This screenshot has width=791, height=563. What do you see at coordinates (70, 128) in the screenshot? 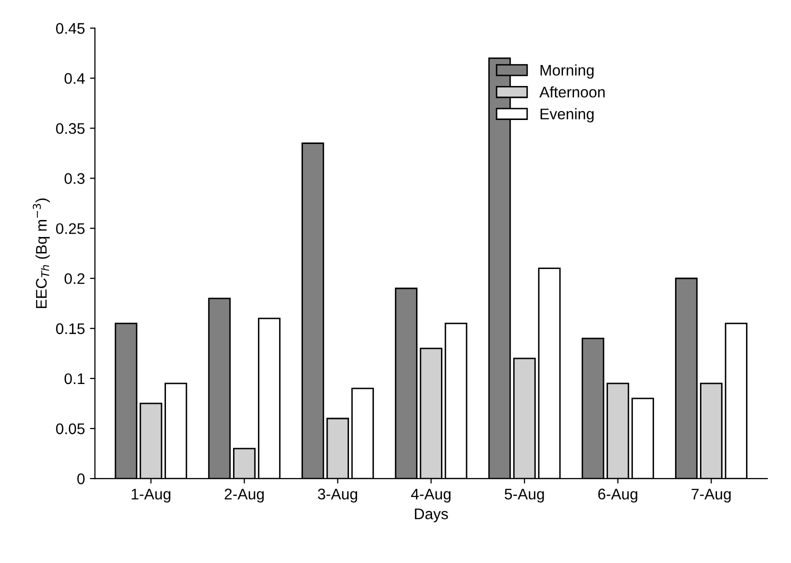
I see `y-tick-label: 0.35` at bounding box center [70, 128].